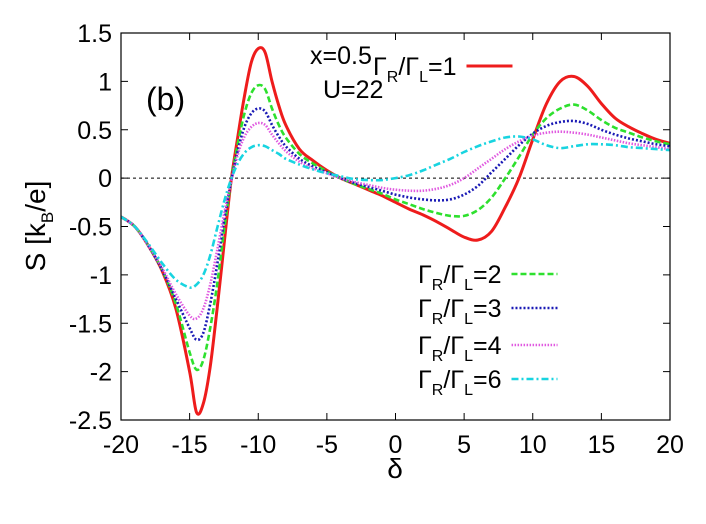 This screenshot has width=706, height=524. Describe the element at coordinates (105, 179) in the screenshot. I see `y-tick-label: 0` at that location.